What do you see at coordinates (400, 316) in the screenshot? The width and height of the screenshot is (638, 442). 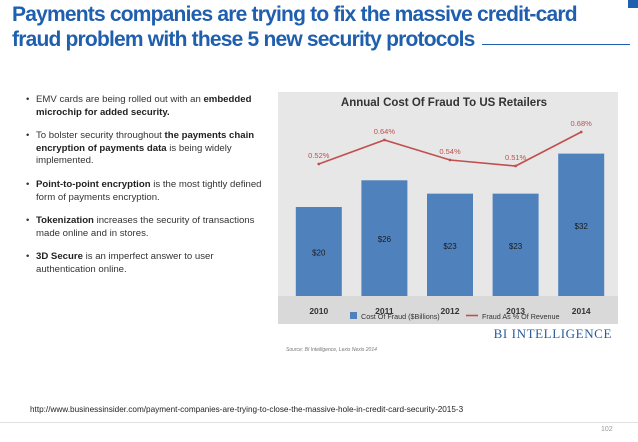 I see `legend-label-bar: Cost Of Fraud ($Billions)` at bounding box center [400, 316].